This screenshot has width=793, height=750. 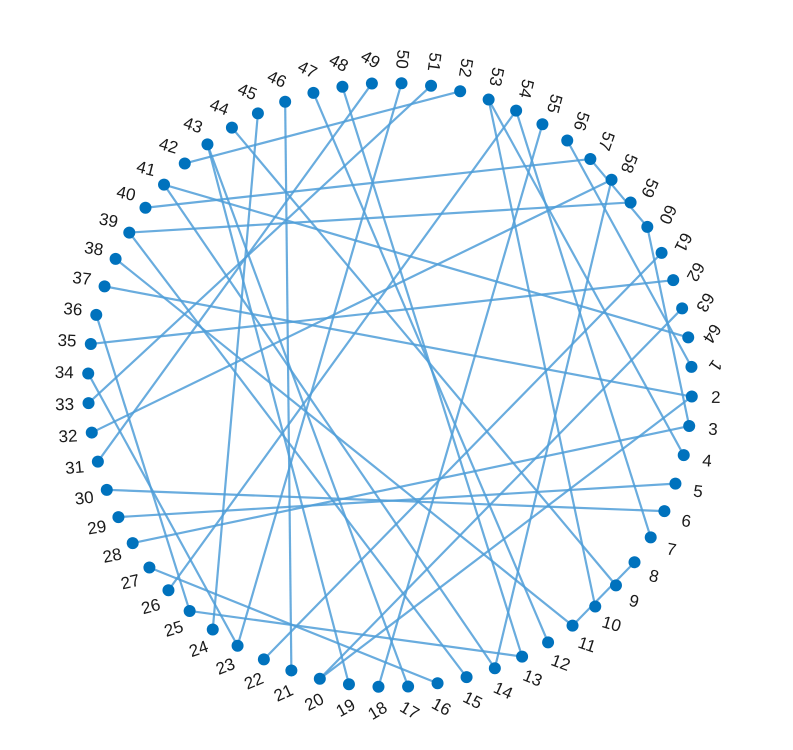 What do you see at coordinates (130, 582) in the screenshot?
I see `node-label-27: 27` at bounding box center [130, 582].